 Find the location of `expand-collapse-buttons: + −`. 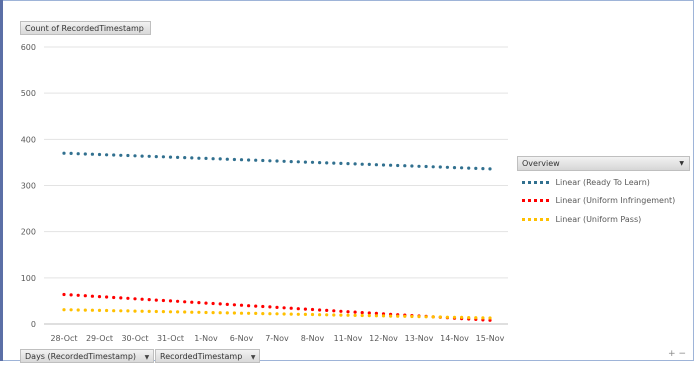

expand-collapse-buttons: + − is located at coordinates (677, 354).